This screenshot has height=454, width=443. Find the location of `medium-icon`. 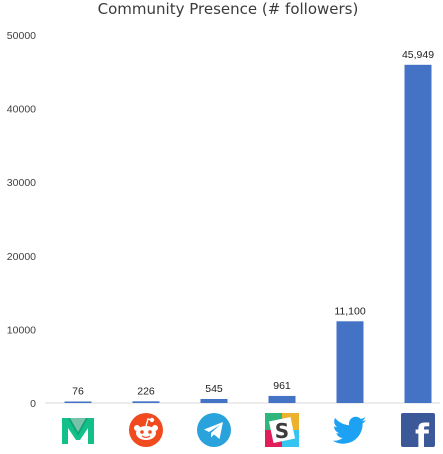

medium-icon is located at coordinates (78, 431).